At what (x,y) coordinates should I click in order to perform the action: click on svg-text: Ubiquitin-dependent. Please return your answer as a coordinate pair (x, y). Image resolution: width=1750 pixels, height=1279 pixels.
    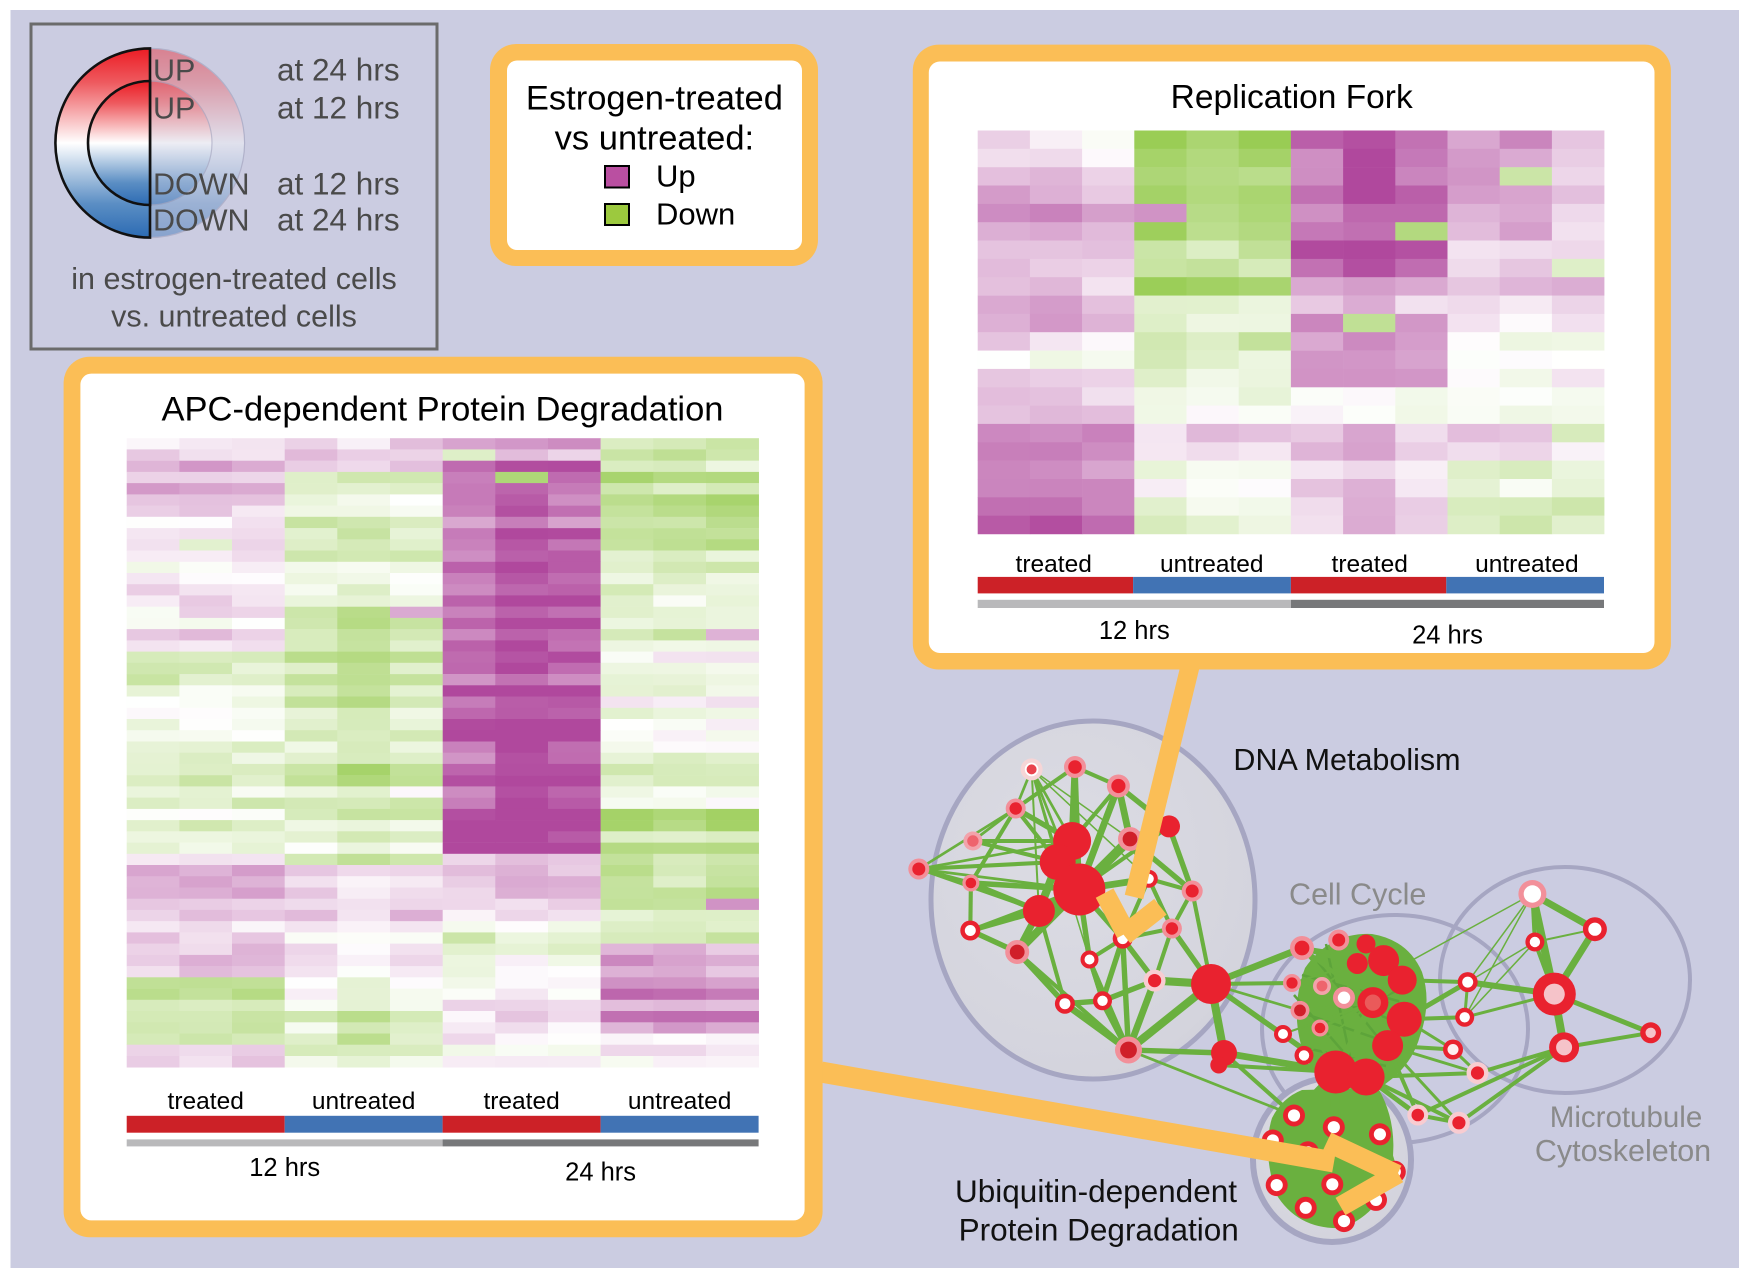
    Looking at the image, I should click on (1096, 1191).